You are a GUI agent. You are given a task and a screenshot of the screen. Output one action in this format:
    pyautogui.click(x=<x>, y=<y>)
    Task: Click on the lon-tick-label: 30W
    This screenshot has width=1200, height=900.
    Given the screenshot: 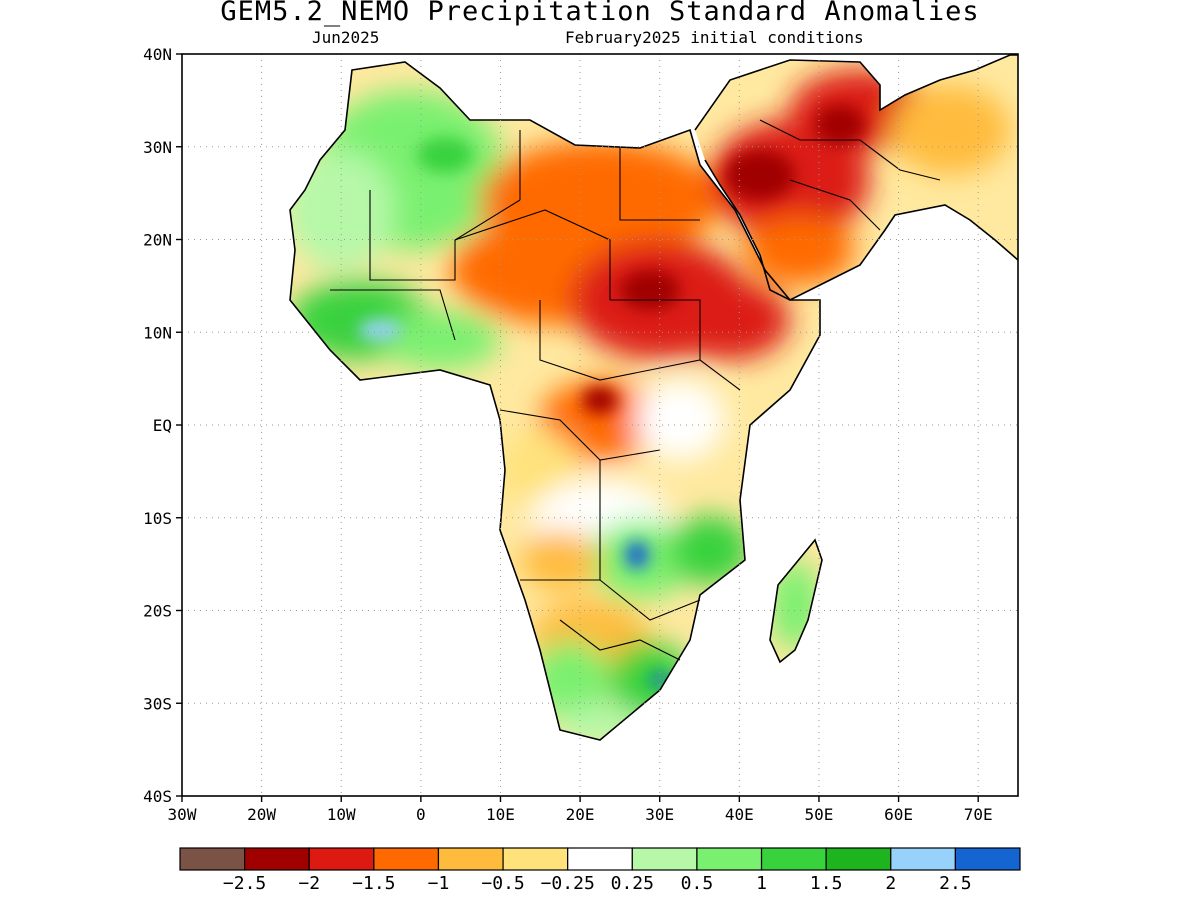 What is the action you would take?
    pyautogui.click(x=182, y=814)
    